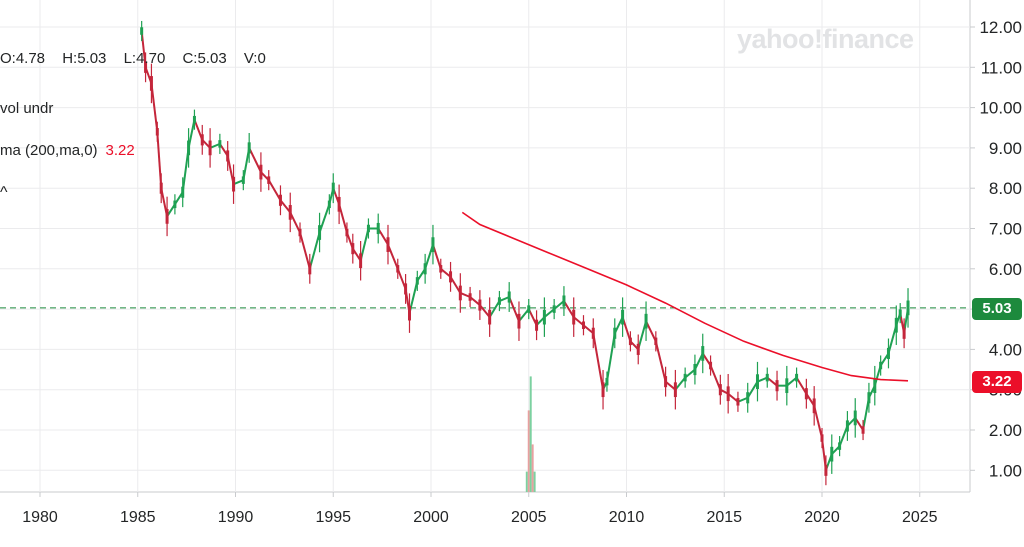 This screenshot has height=547, width=1024. Describe the element at coordinates (40, 517) in the screenshot. I see `x-tick-label: 1980` at that location.